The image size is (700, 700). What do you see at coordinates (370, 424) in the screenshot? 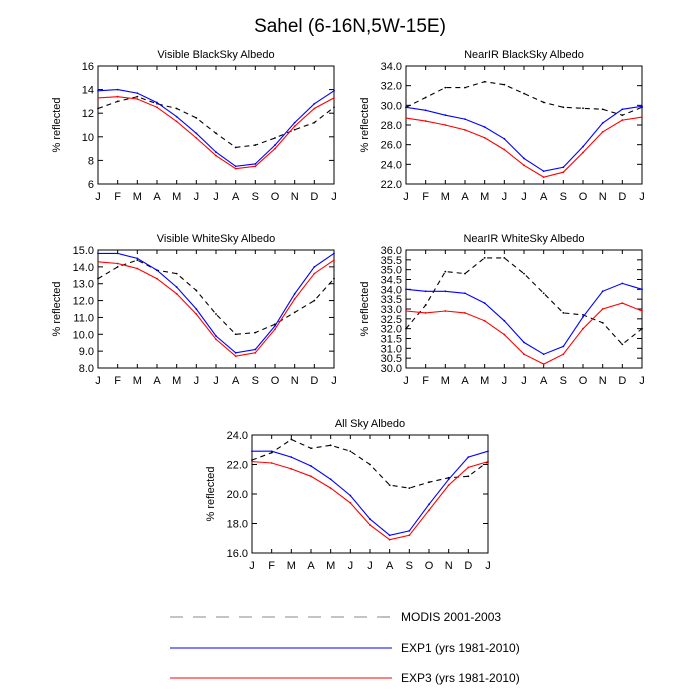
I see `panel-title: All Sky Albedo` at bounding box center [370, 424].